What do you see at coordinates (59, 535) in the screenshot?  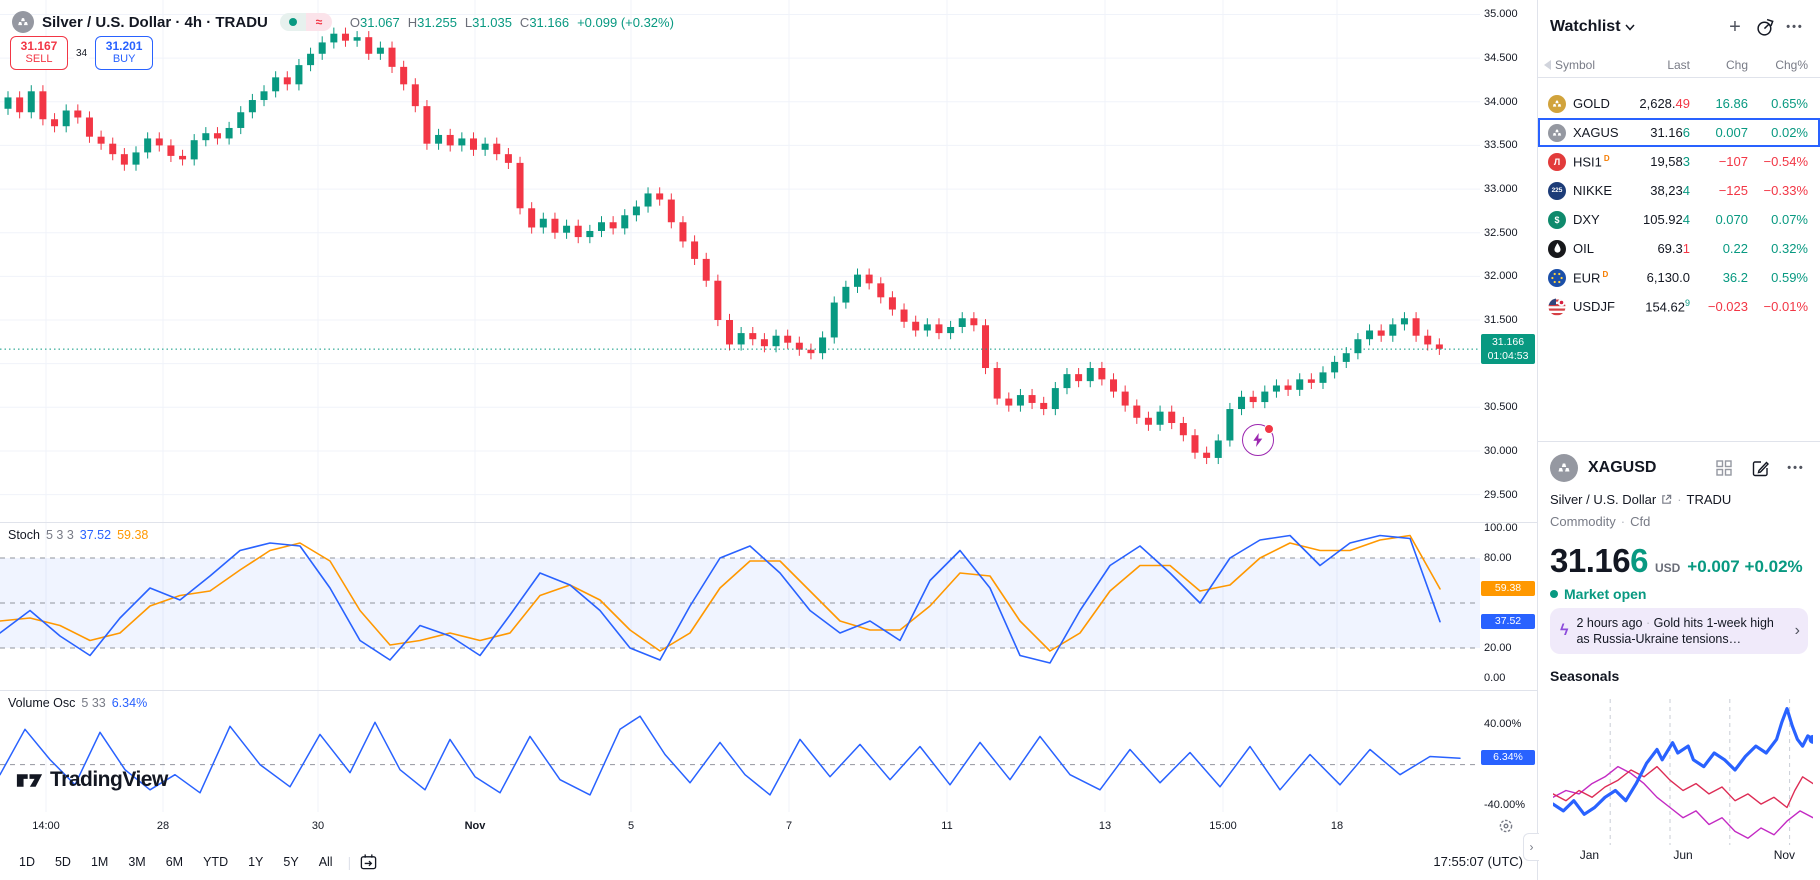 I see `stoch-params: 5 3 3` at bounding box center [59, 535].